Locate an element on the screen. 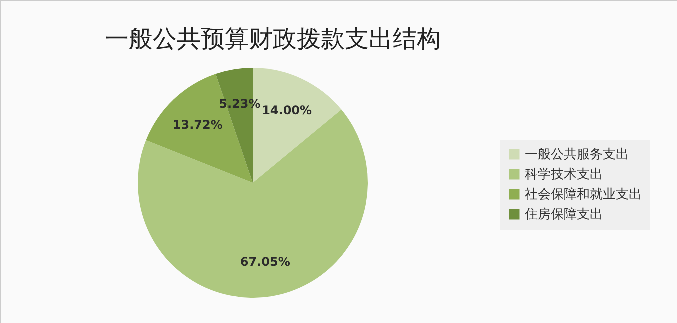 Image resolution: width=677 pixels, height=323 pixels. data-label: 14.00% is located at coordinates (287, 111).